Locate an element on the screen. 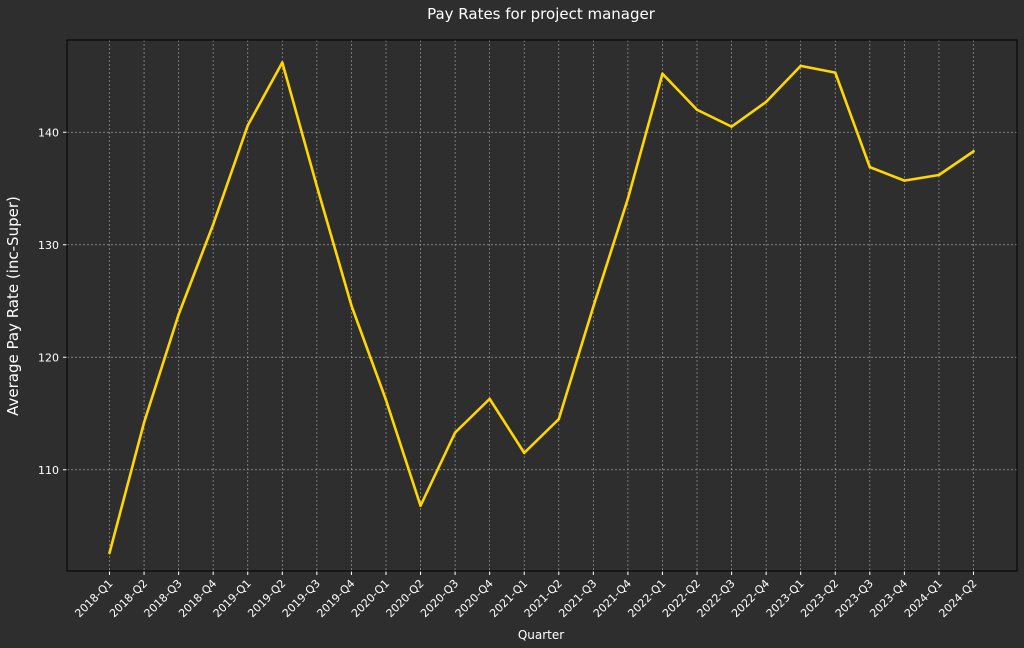 The image size is (1024, 648). x-axis-label: Quarter is located at coordinates (541, 635).